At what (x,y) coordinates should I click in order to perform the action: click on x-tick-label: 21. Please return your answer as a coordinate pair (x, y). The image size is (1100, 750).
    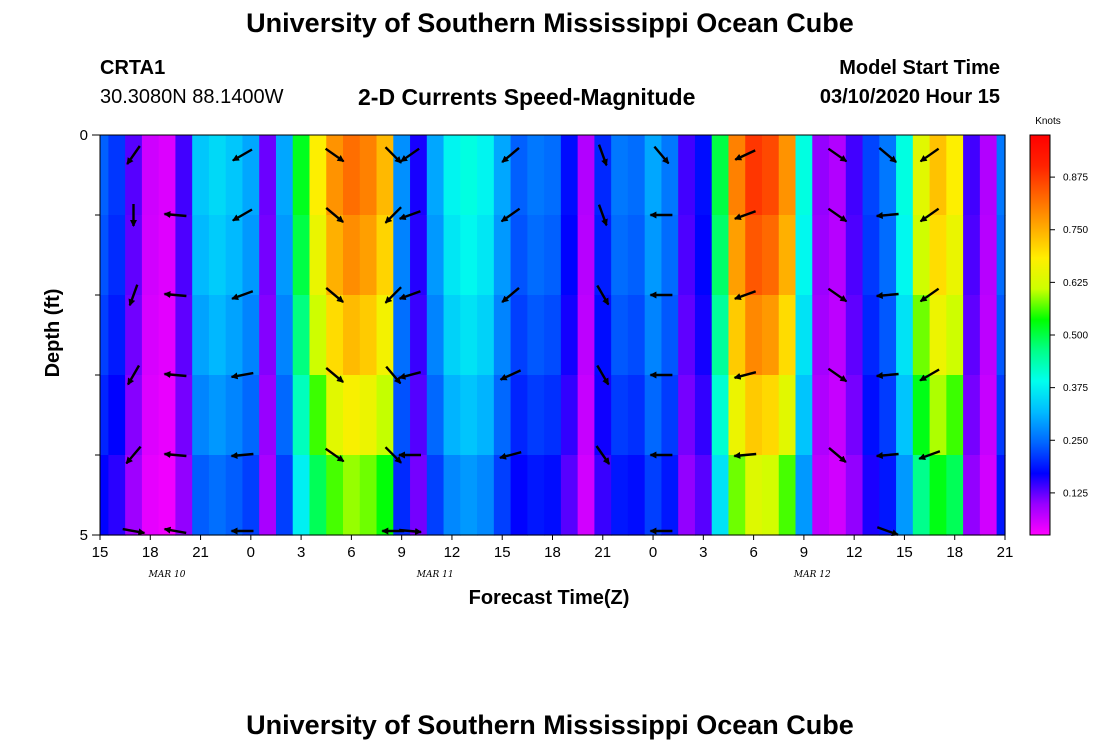
    Looking at the image, I should click on (200, 552).